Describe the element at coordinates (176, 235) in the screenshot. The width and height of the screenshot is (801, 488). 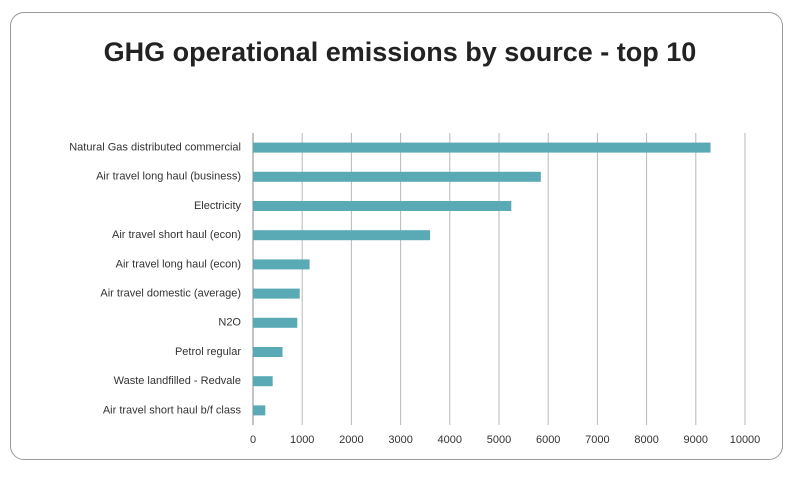
I see `y-tick-label: Air travel short haul (econ)` at that location.